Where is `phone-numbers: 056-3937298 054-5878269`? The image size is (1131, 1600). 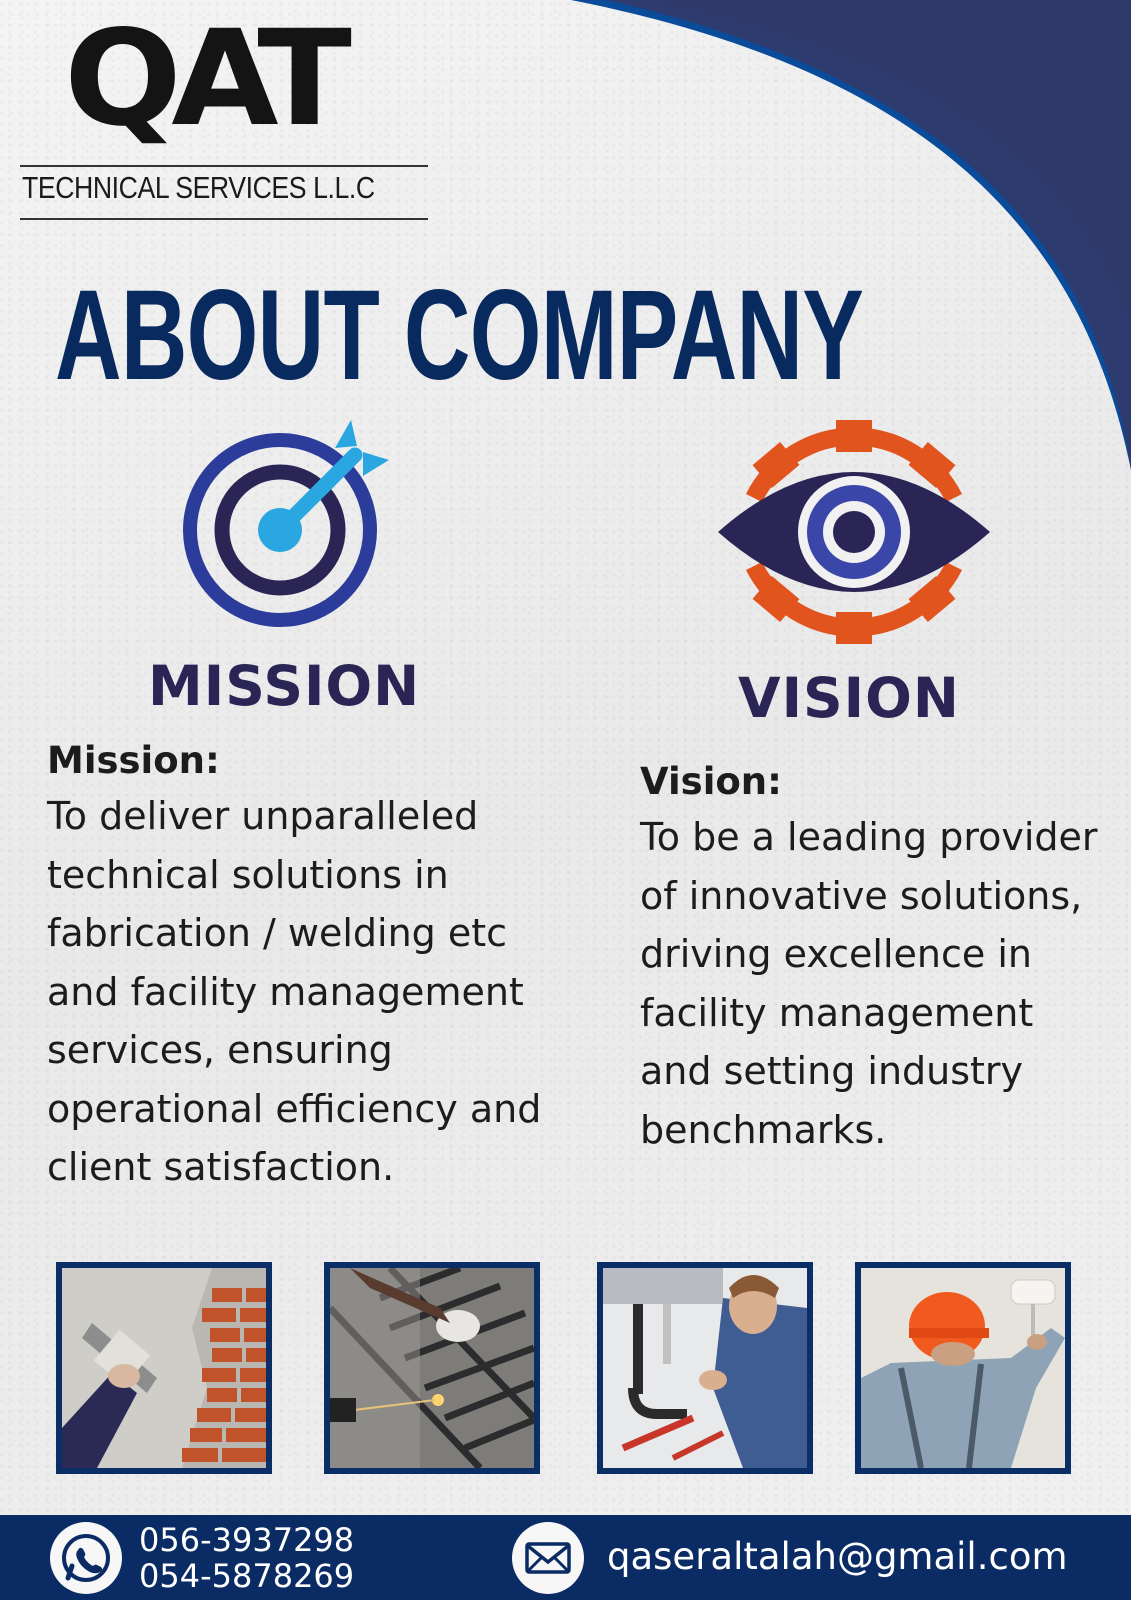
phone-numbers: 056-3937298 054-5878269 is located at coordinates (246, 1558).